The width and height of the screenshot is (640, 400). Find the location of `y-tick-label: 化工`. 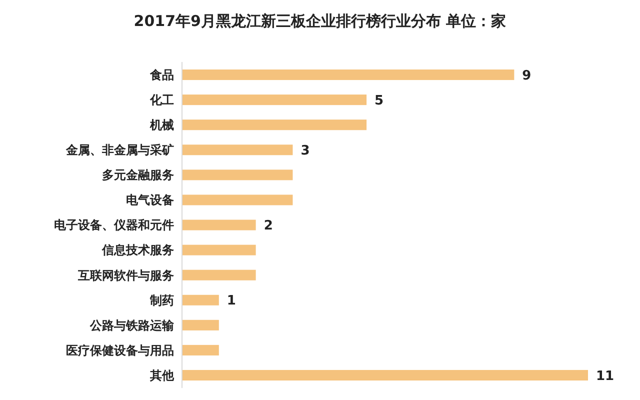

y-tick-label: 化工 is located at coordinates (161, 100).